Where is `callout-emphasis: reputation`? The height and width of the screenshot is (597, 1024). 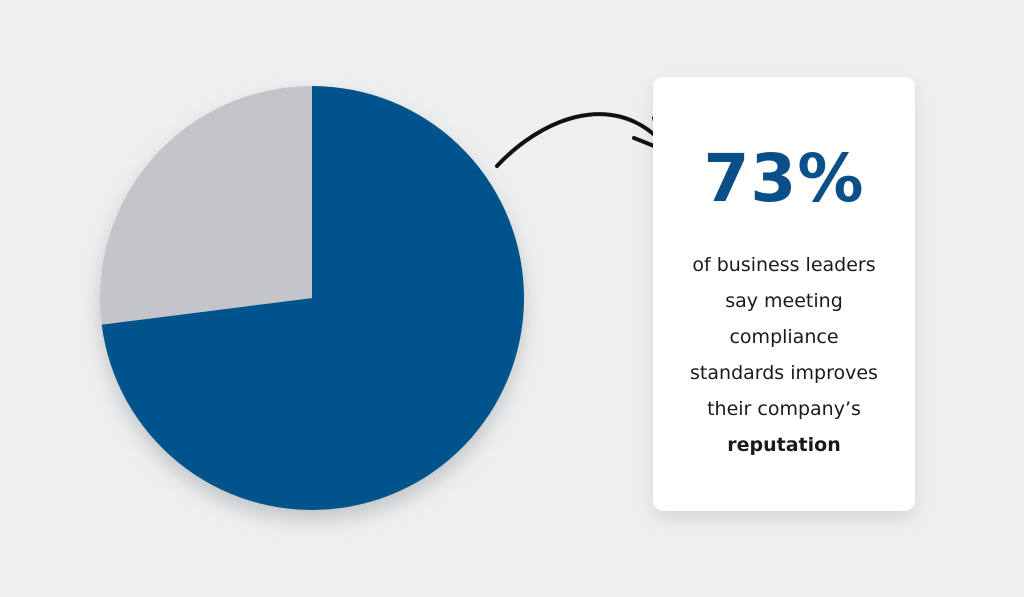 callout-emphasis: reputation is located at coordinates (784, 445).